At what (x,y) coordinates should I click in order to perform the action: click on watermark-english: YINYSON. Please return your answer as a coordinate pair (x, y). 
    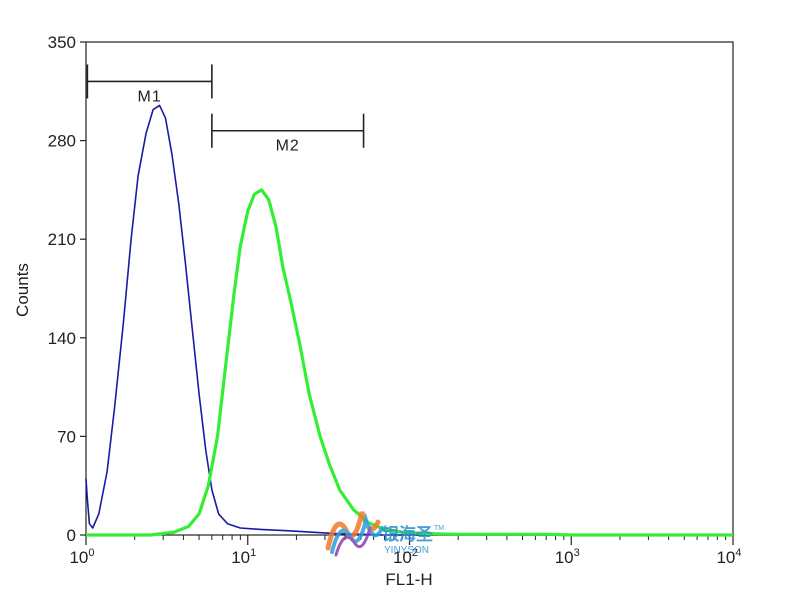
    Looking at the image, I should click on (406, 550).